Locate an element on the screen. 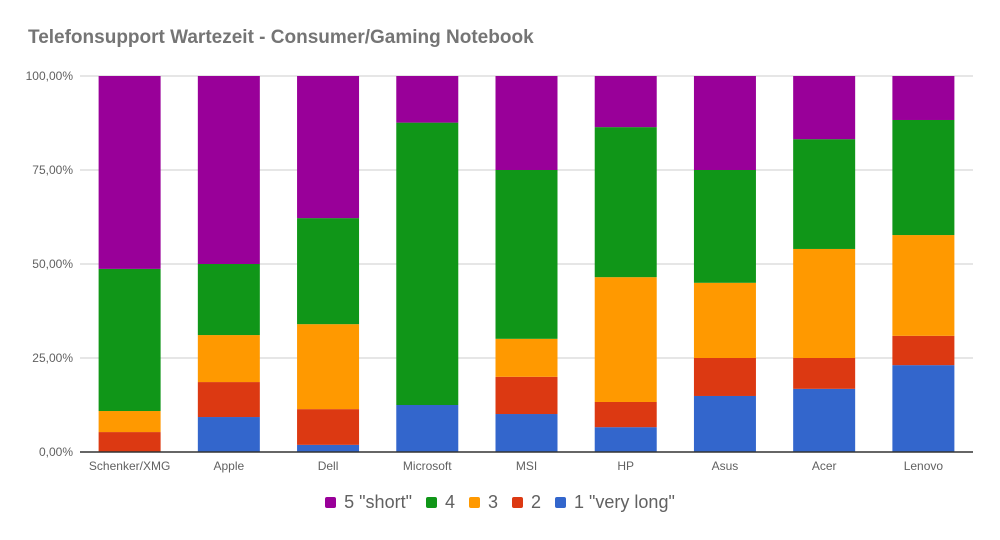 This screenshot has height=540, width=1000. y-tick-label: 75,00% is located at coordinates (52, 170).